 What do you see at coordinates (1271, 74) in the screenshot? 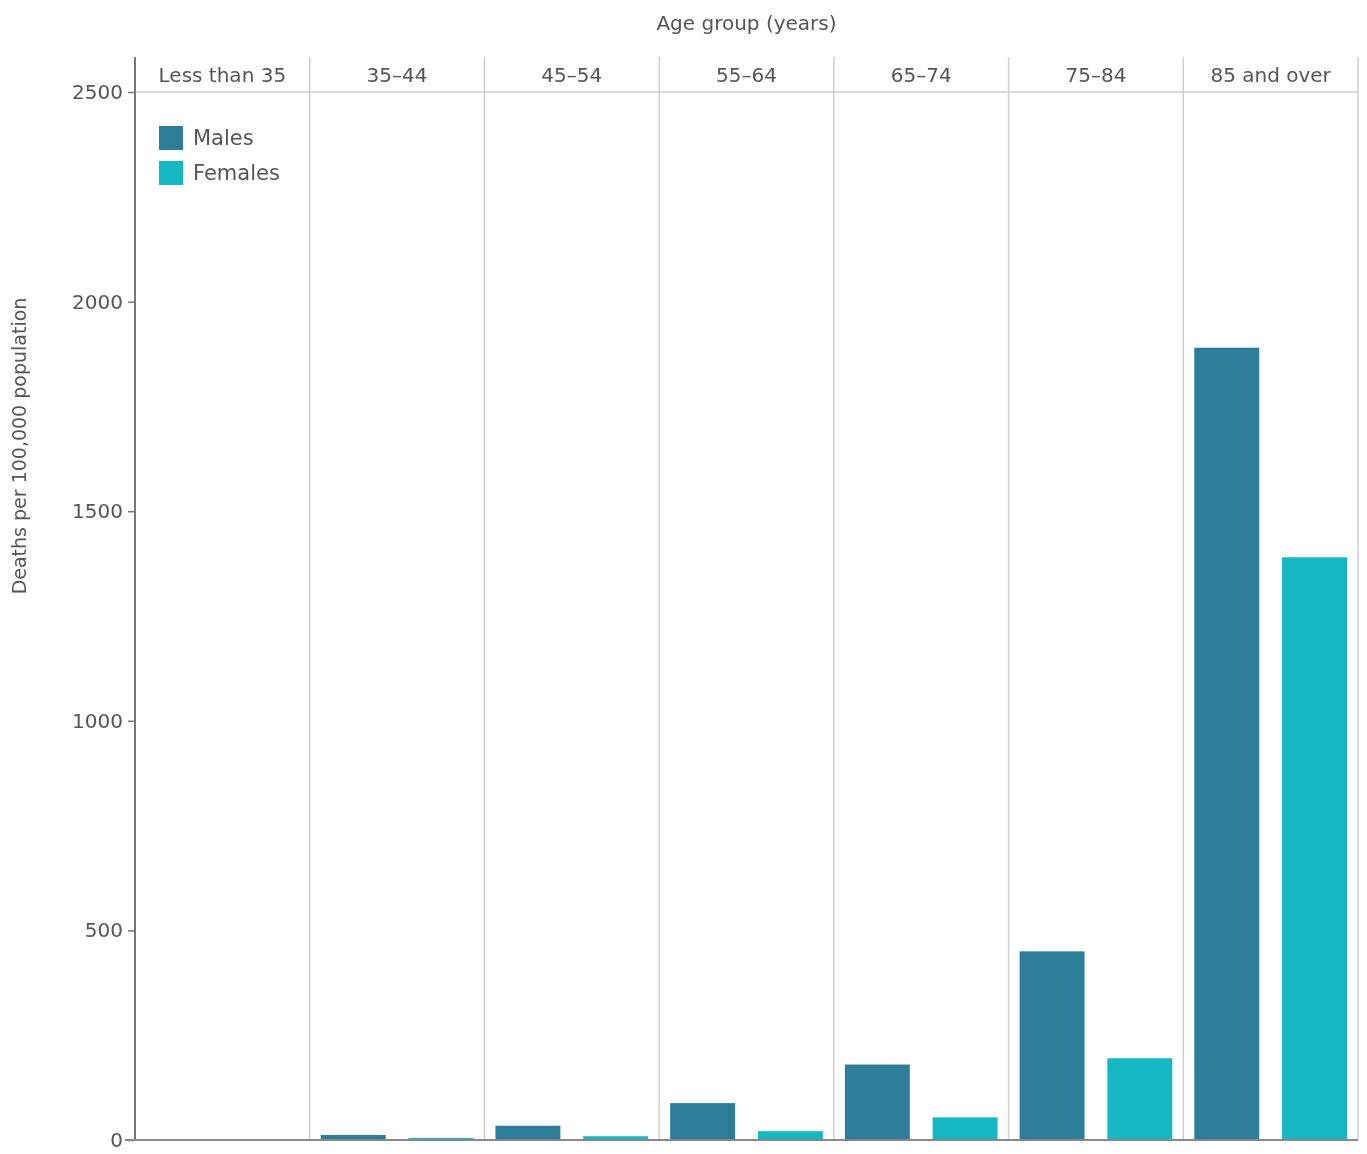
I see `x-tick-label: 85 and over` at bounding box center [1271, 74].